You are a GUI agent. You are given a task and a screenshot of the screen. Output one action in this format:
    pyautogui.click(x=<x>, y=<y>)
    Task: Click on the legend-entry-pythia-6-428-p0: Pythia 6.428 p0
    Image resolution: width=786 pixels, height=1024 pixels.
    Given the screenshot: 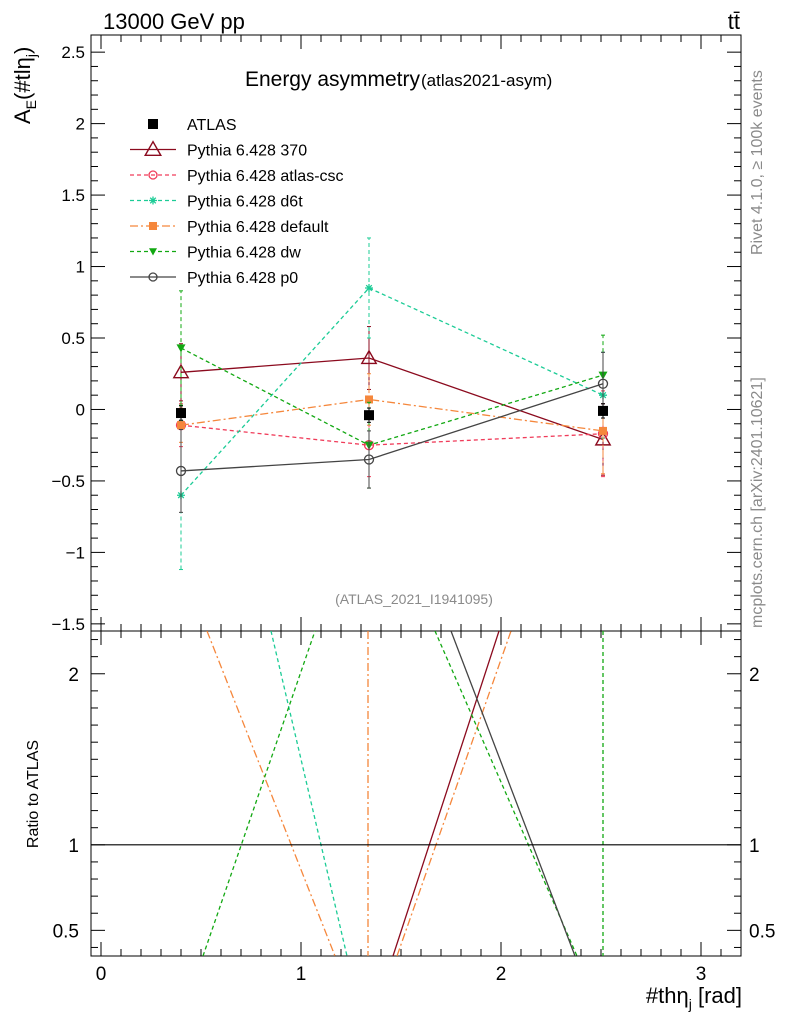 What is the action you would take?
    pyautogui.click(x=214, y=278)
    